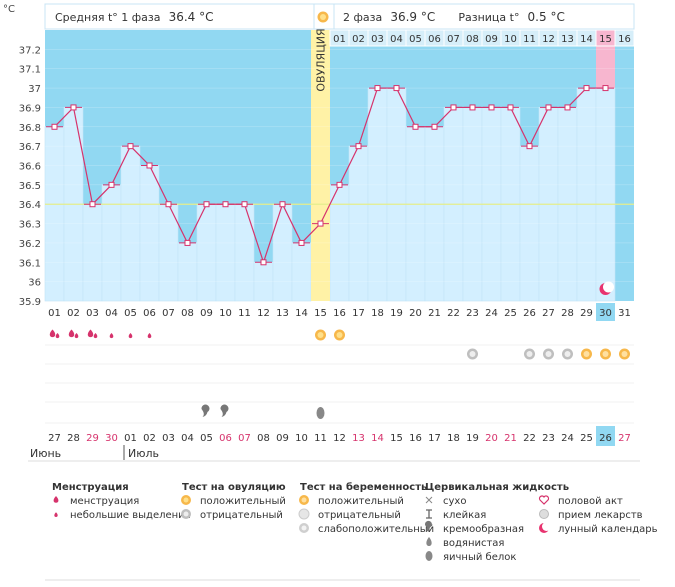  What do you see at coordinates (434, 313) in the screenshot?
I see `x-tick-label: 21` at bounding box center [434, 313].